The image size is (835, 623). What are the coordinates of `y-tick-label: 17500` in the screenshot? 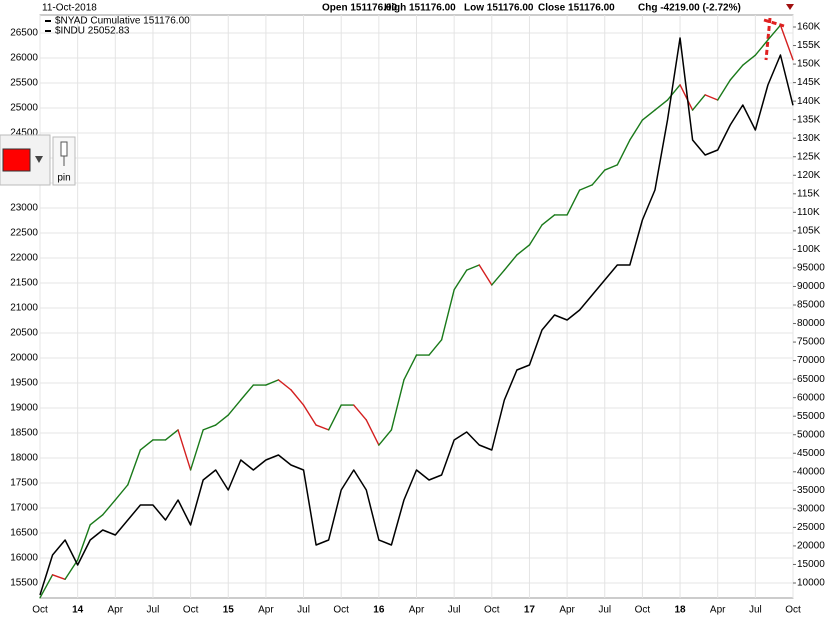 It's located at (24, 483).